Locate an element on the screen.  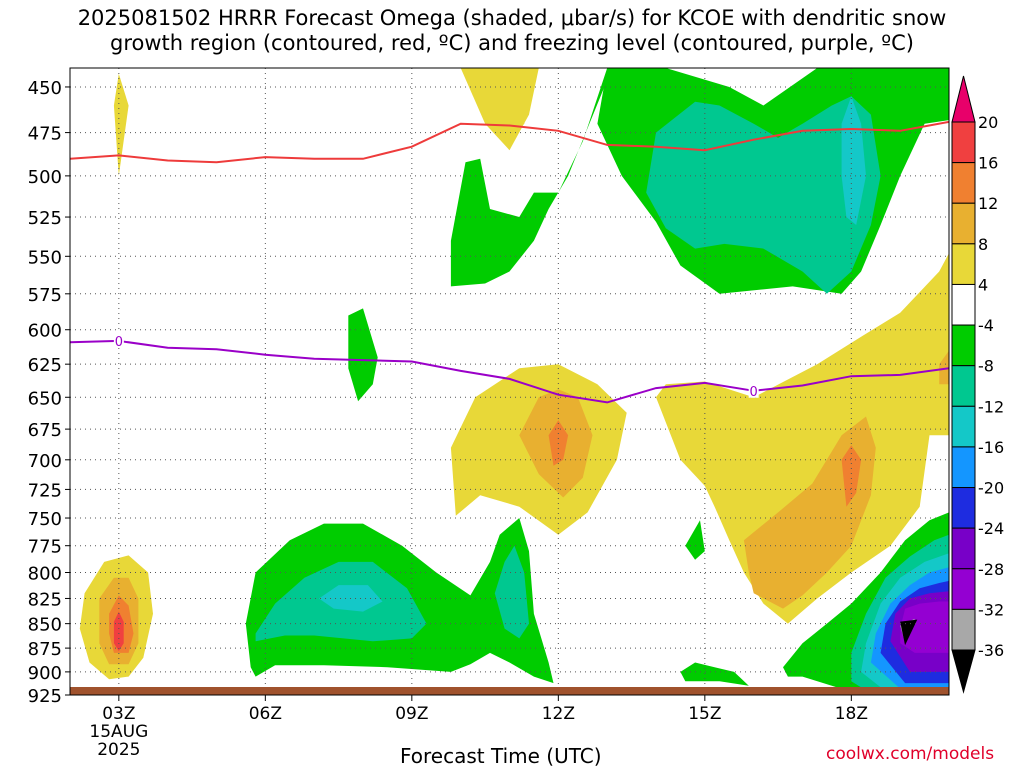
y-tick-label: 700 is located at coordinates (45, 461).